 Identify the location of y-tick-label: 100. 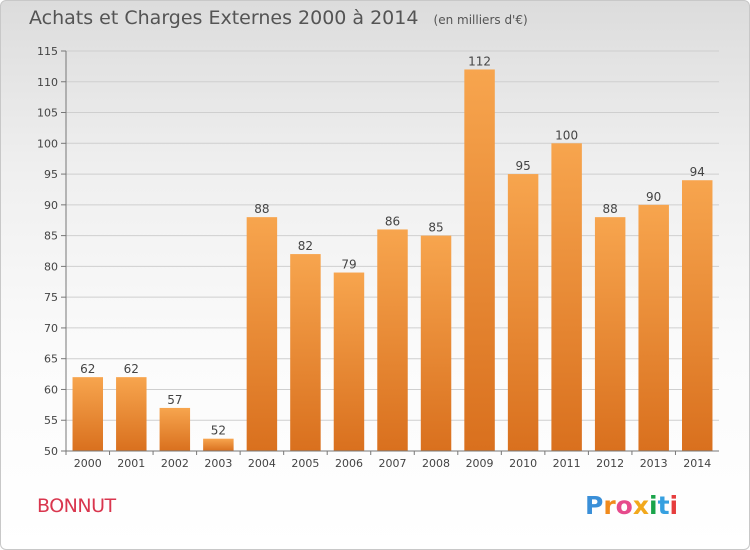
(47, 143).